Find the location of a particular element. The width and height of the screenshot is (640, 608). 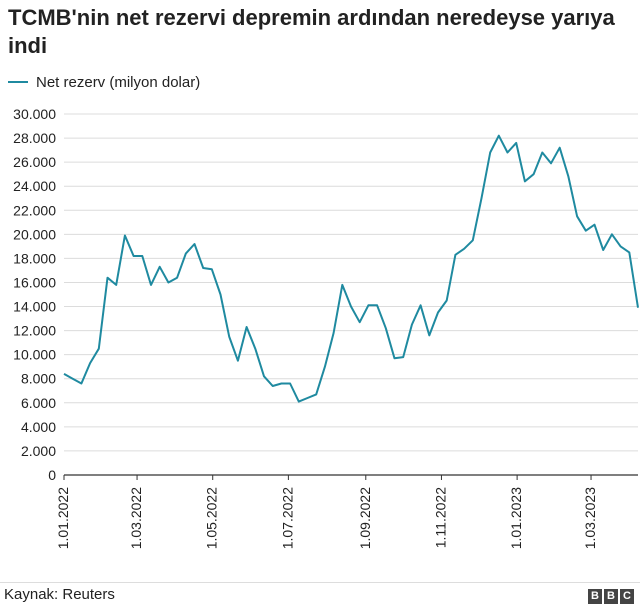

x-tick-label: 1.03.2022 is located at coordinates (136, 518).